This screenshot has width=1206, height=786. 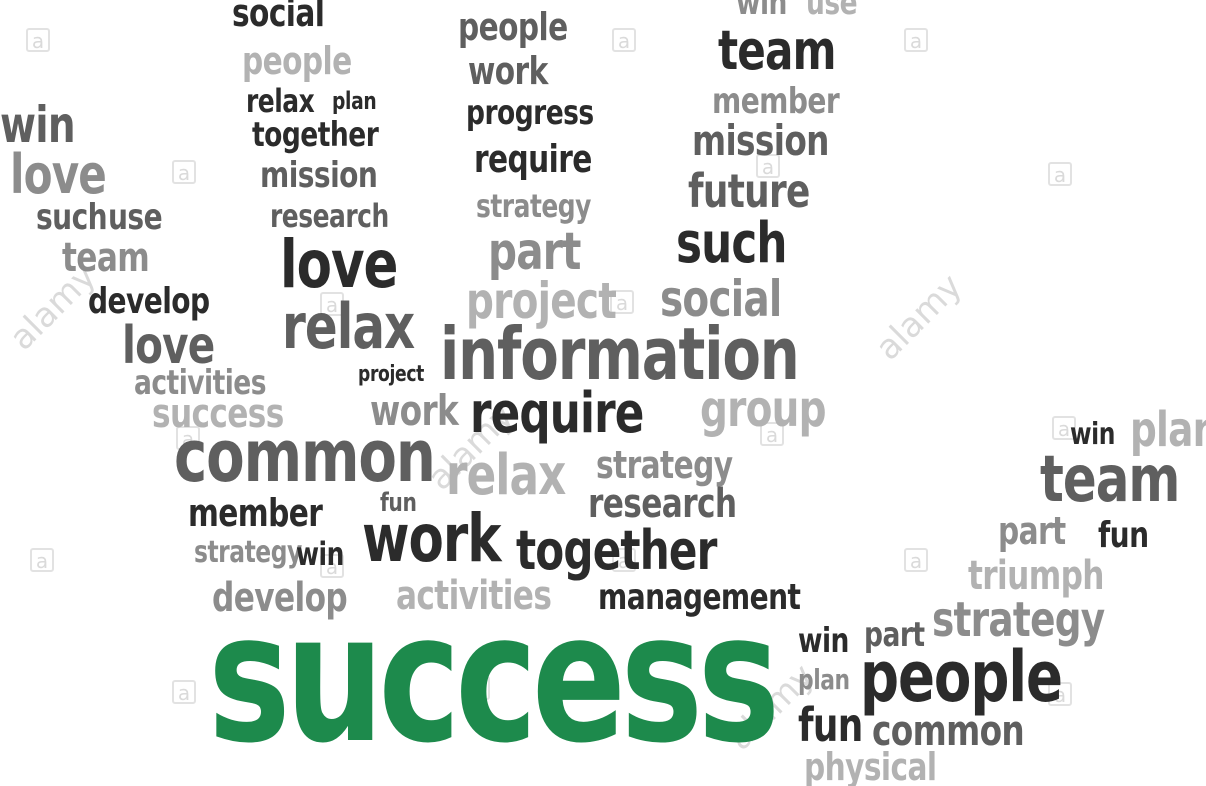 What do you see at coordinates (699, 597) in the screenshot?
I see `word-management: management` at bounding box center [699, 597].